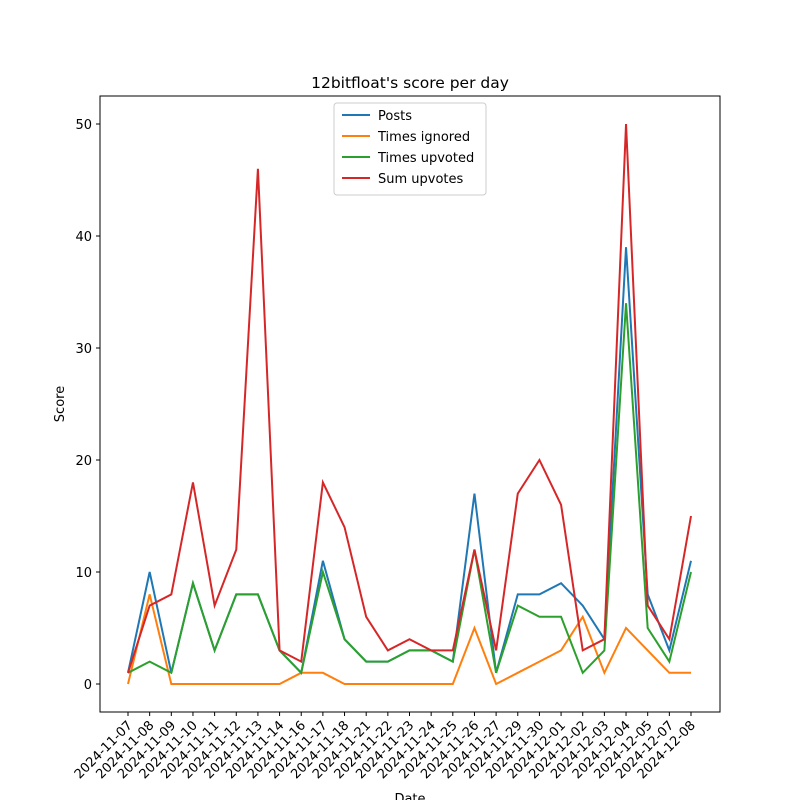 The height and width of the screenshot is (800, 800). What do you see at coordinates (425, 158) in the screenshot?
I see `legend-label: Times upvoted` at bounding box center [425, 158].